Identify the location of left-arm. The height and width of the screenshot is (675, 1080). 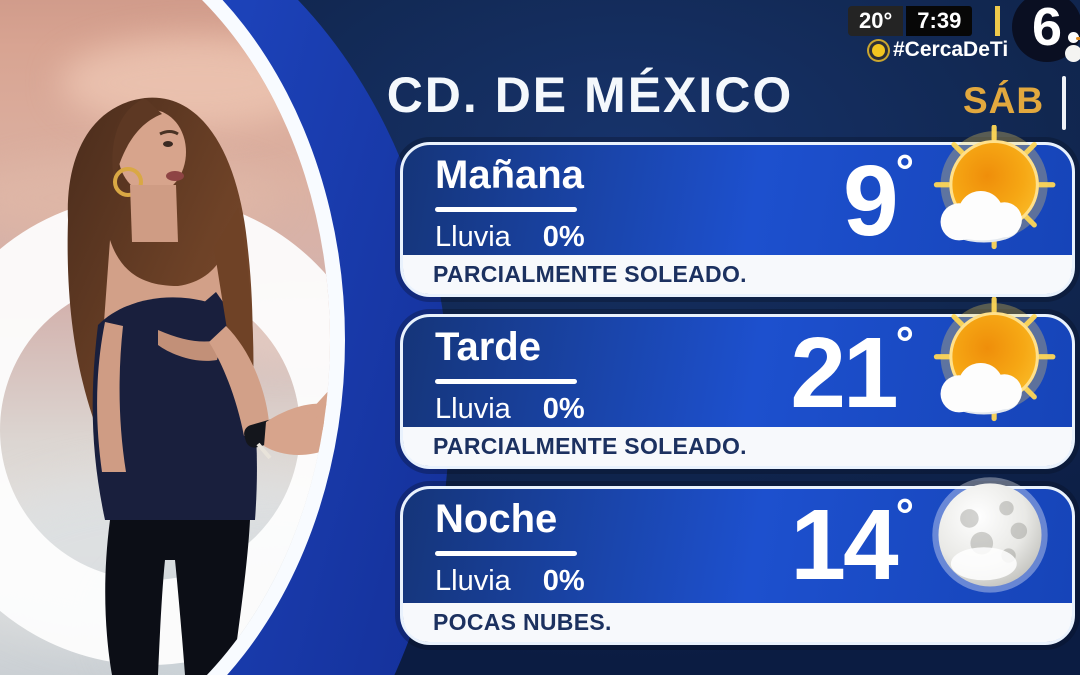
(111, 397).